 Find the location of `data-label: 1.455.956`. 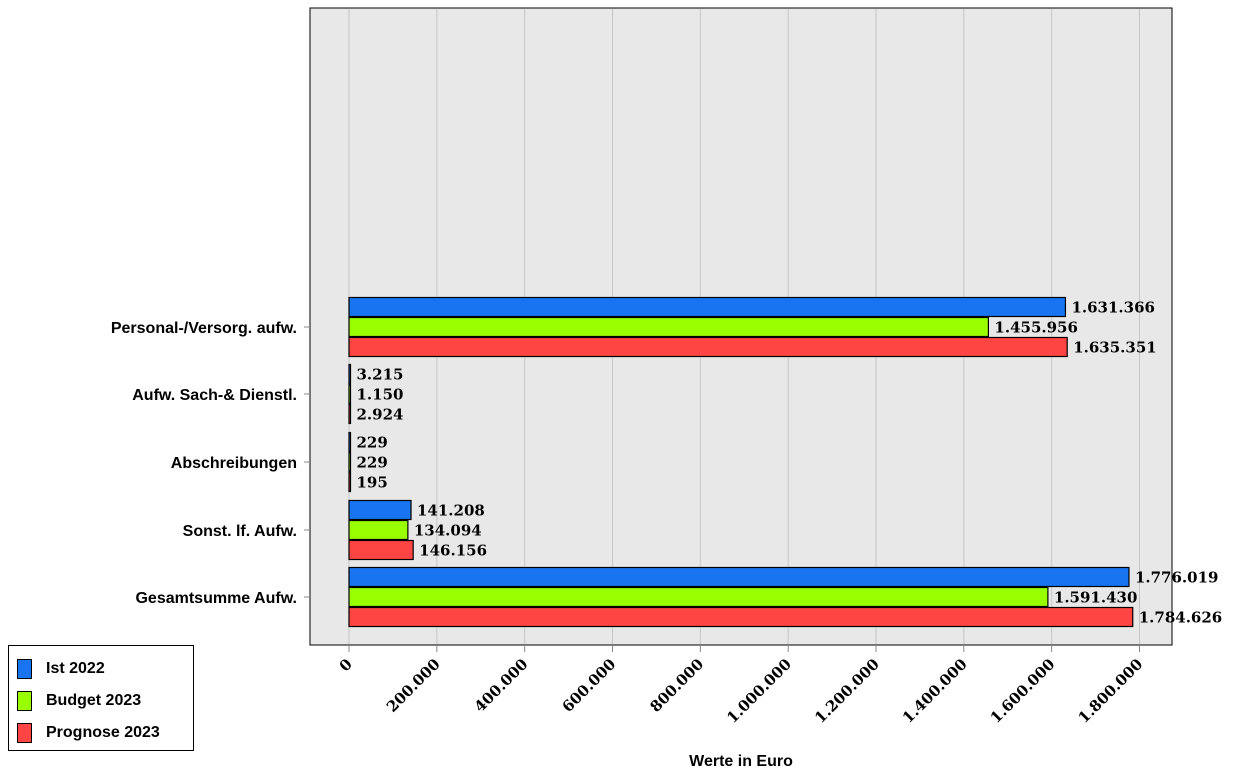

data-label: 1.455.956 is located at coordinates (1036, 328).